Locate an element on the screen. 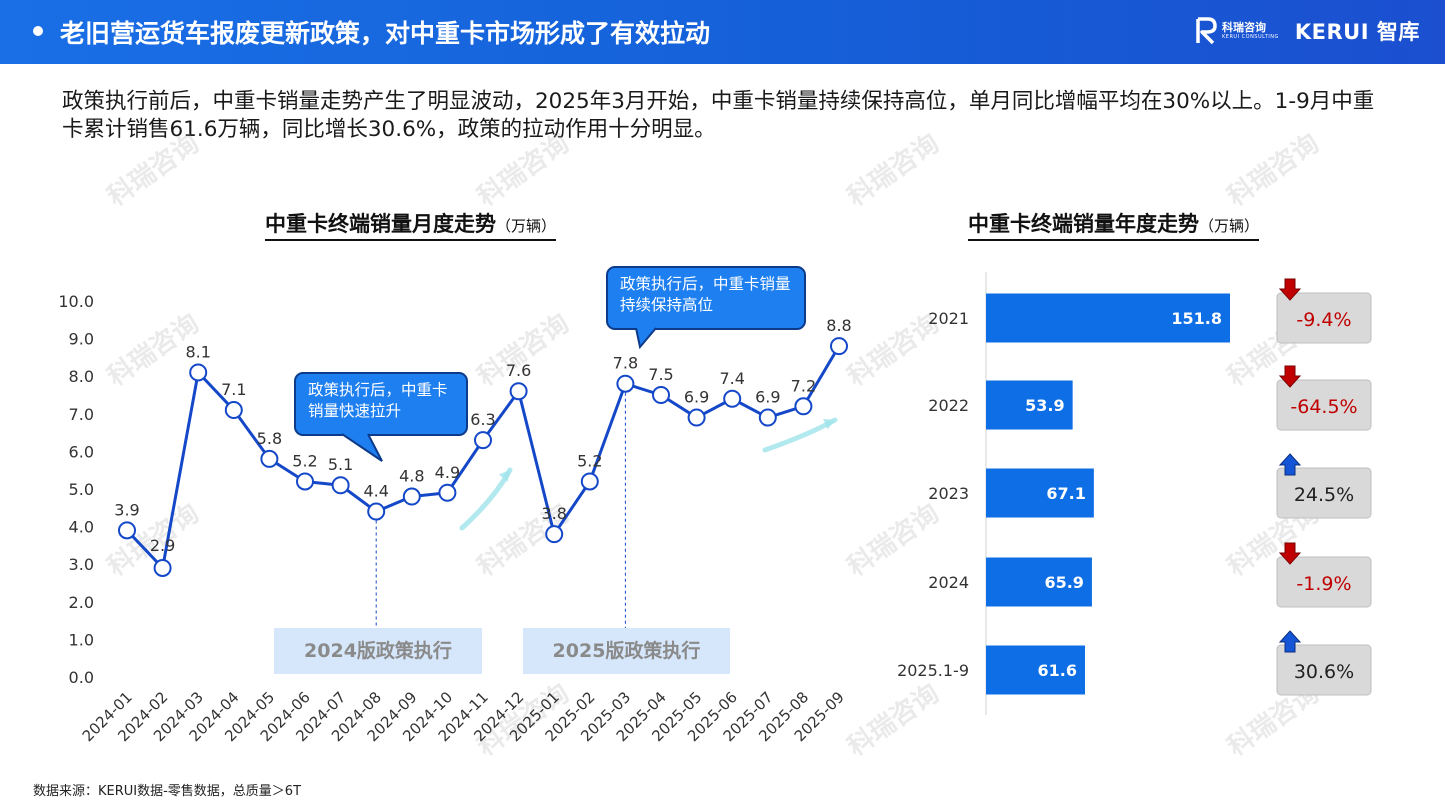 The width and height of the screenshot is (1445, 812). callout-2025-text: 政策执行后，中重卡销量持续保持高位 is located at coordinates (705, 294).